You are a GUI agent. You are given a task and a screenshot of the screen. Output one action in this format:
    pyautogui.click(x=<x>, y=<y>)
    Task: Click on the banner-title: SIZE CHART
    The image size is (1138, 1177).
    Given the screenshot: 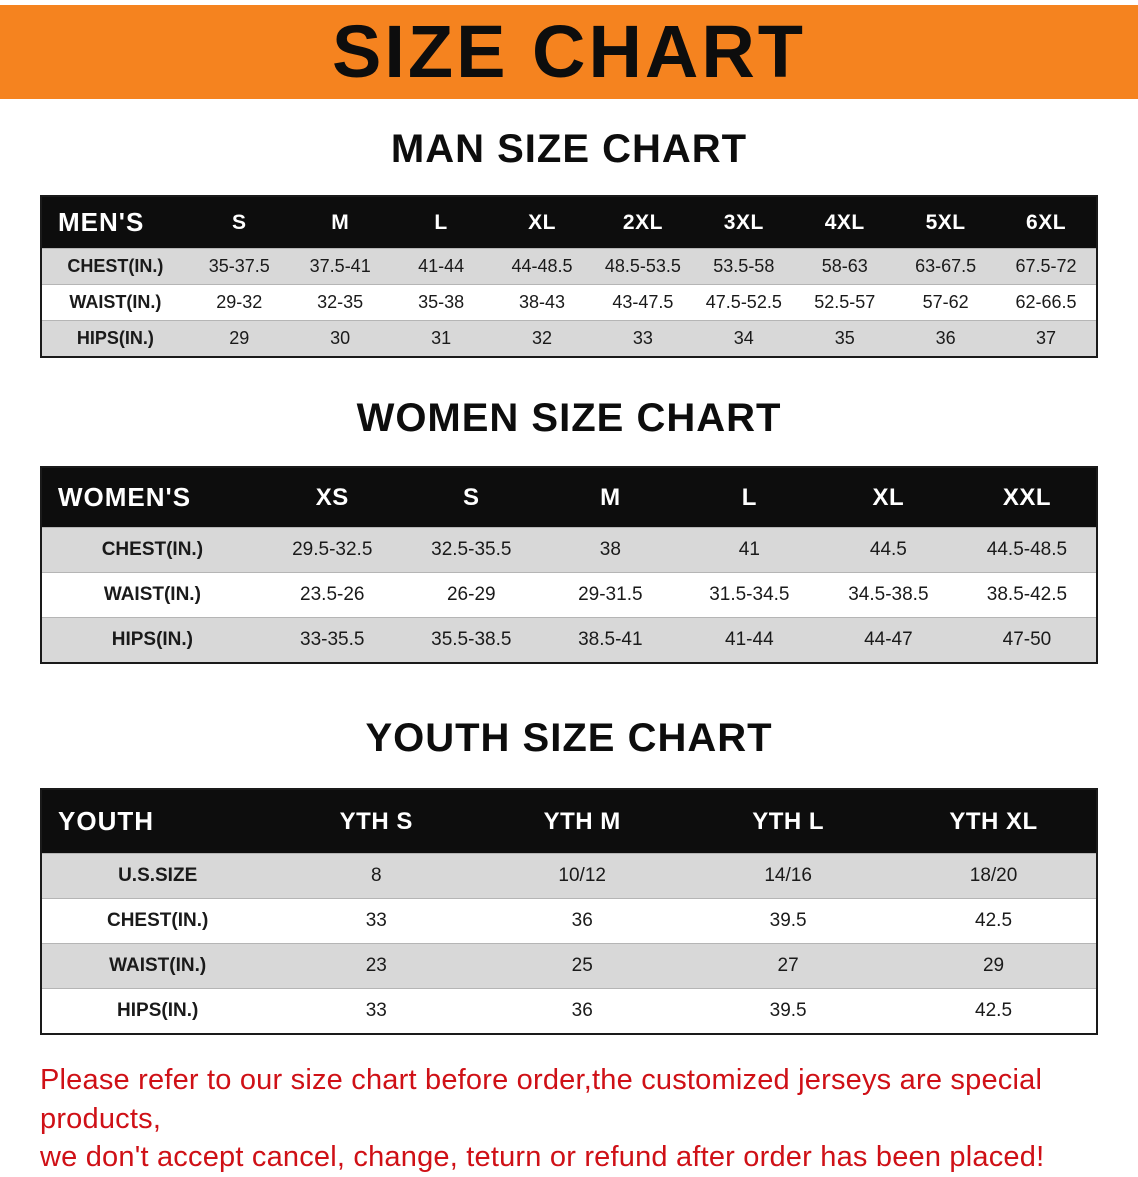 What is the action you would take?
    pyautogui.click(x=569, y=51)
    